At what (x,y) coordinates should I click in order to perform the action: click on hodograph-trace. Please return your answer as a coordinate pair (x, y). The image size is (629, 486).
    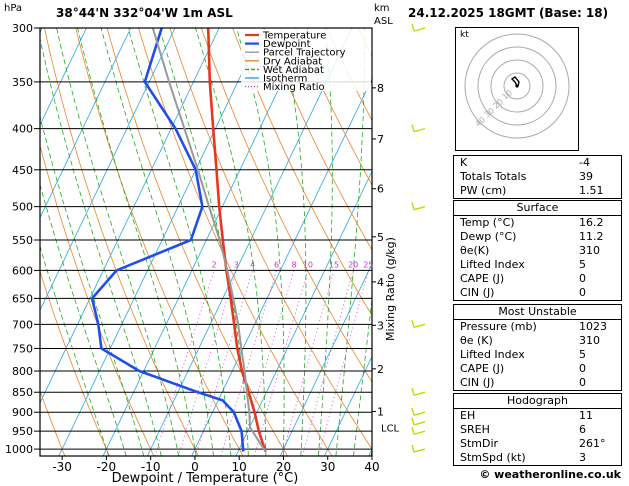
    Looking at the image, I should click on (515, 81).